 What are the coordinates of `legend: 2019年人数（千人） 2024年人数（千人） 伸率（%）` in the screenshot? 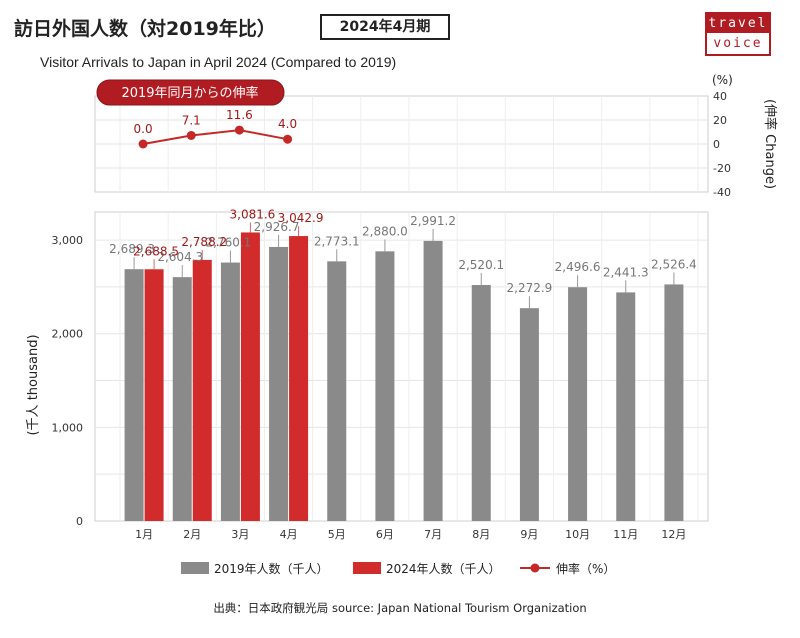 It's located at (398, 568).